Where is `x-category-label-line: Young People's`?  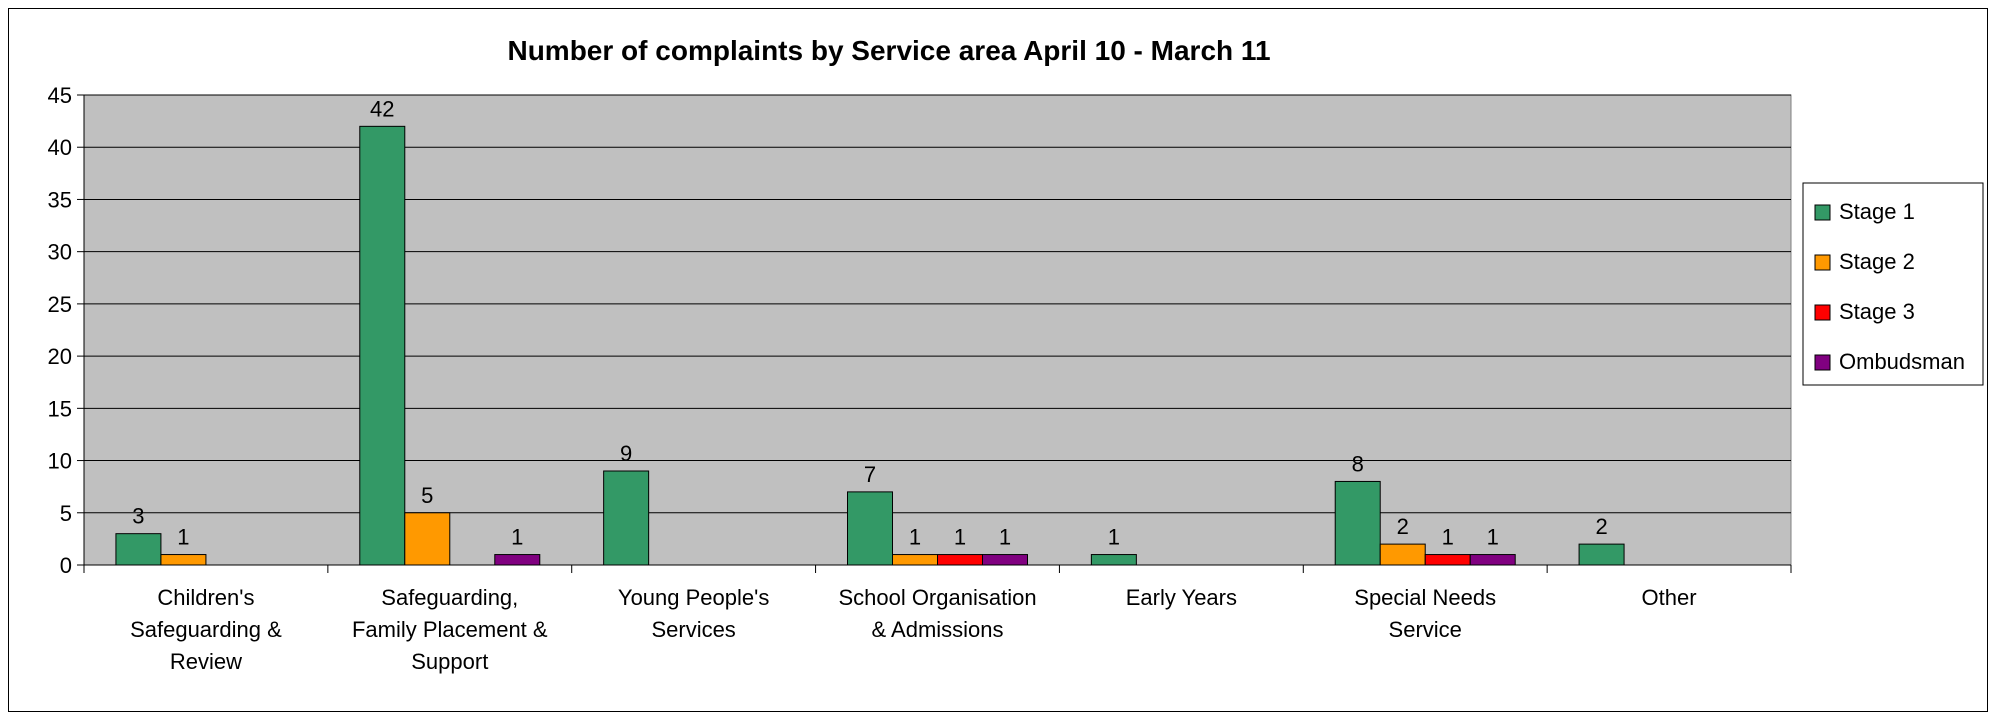 x-category-label-line: Young People's is located at coordinates (693, 597).